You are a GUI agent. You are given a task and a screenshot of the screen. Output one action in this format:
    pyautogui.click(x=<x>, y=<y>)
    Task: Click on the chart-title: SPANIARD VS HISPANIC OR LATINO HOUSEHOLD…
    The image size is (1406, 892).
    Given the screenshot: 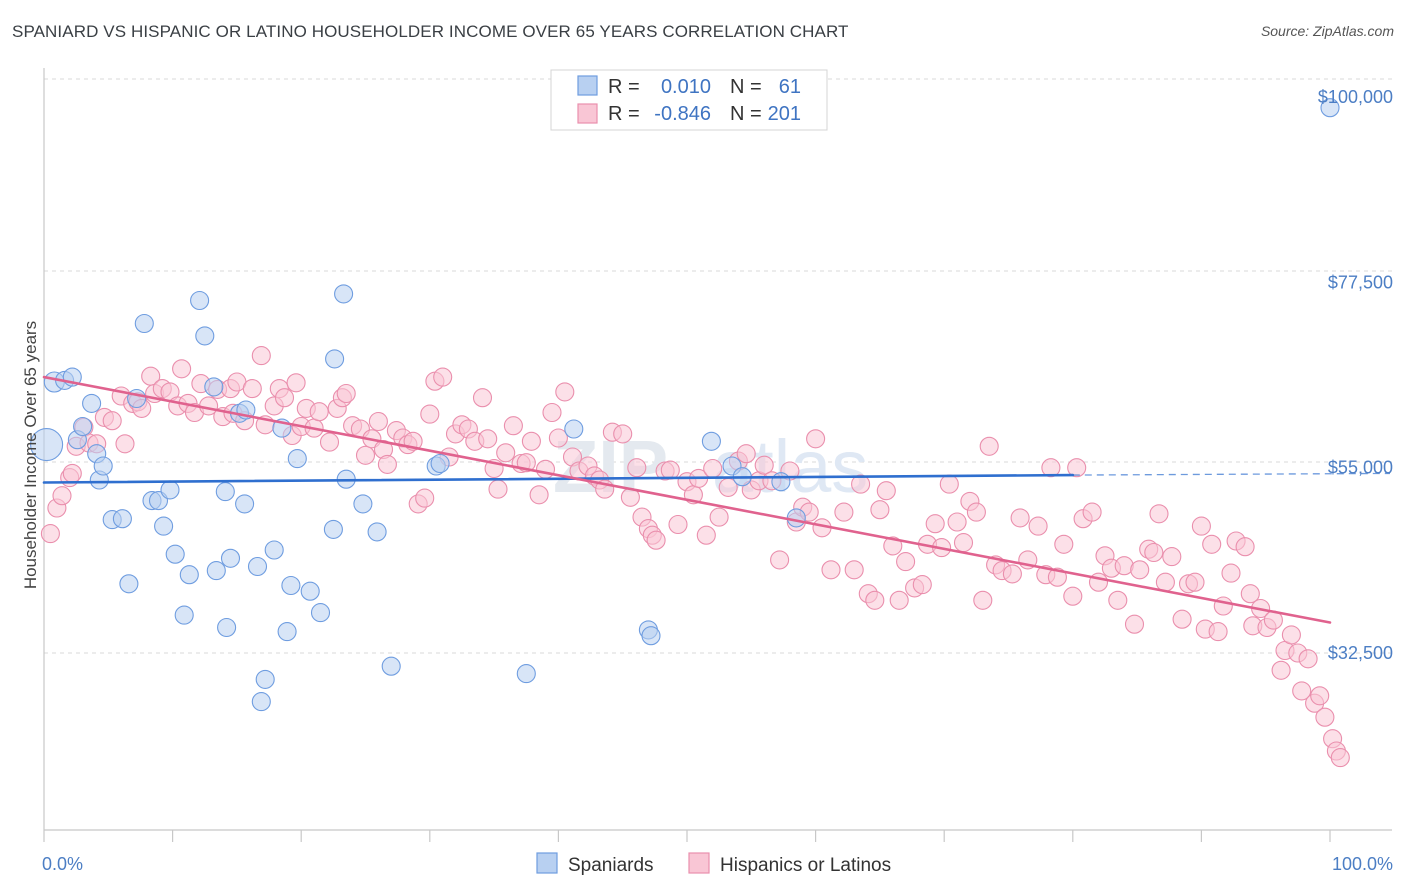 What is the action you would take?
    pyautogui.click(x=430, y=31)
    